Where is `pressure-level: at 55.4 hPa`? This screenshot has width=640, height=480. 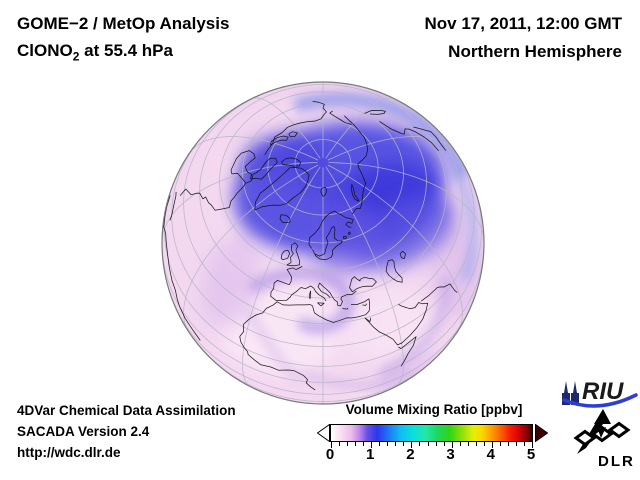 pressure-level: at 55.4 hPa is located at coordinates (126, 50).